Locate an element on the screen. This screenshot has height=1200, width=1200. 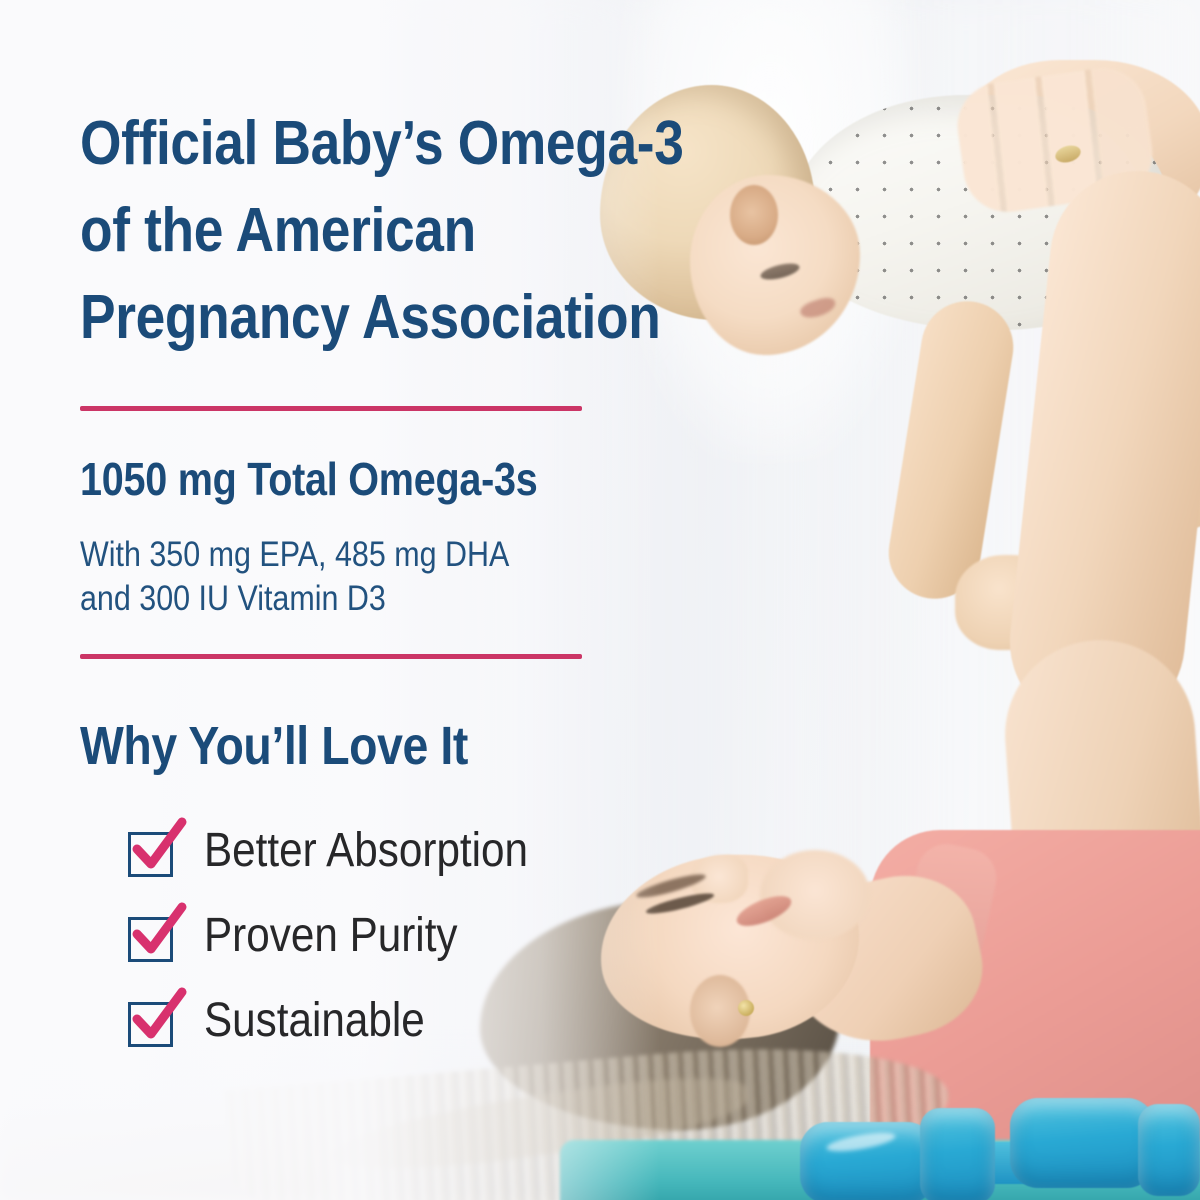
divider-top is located at coordinates (331, 408).